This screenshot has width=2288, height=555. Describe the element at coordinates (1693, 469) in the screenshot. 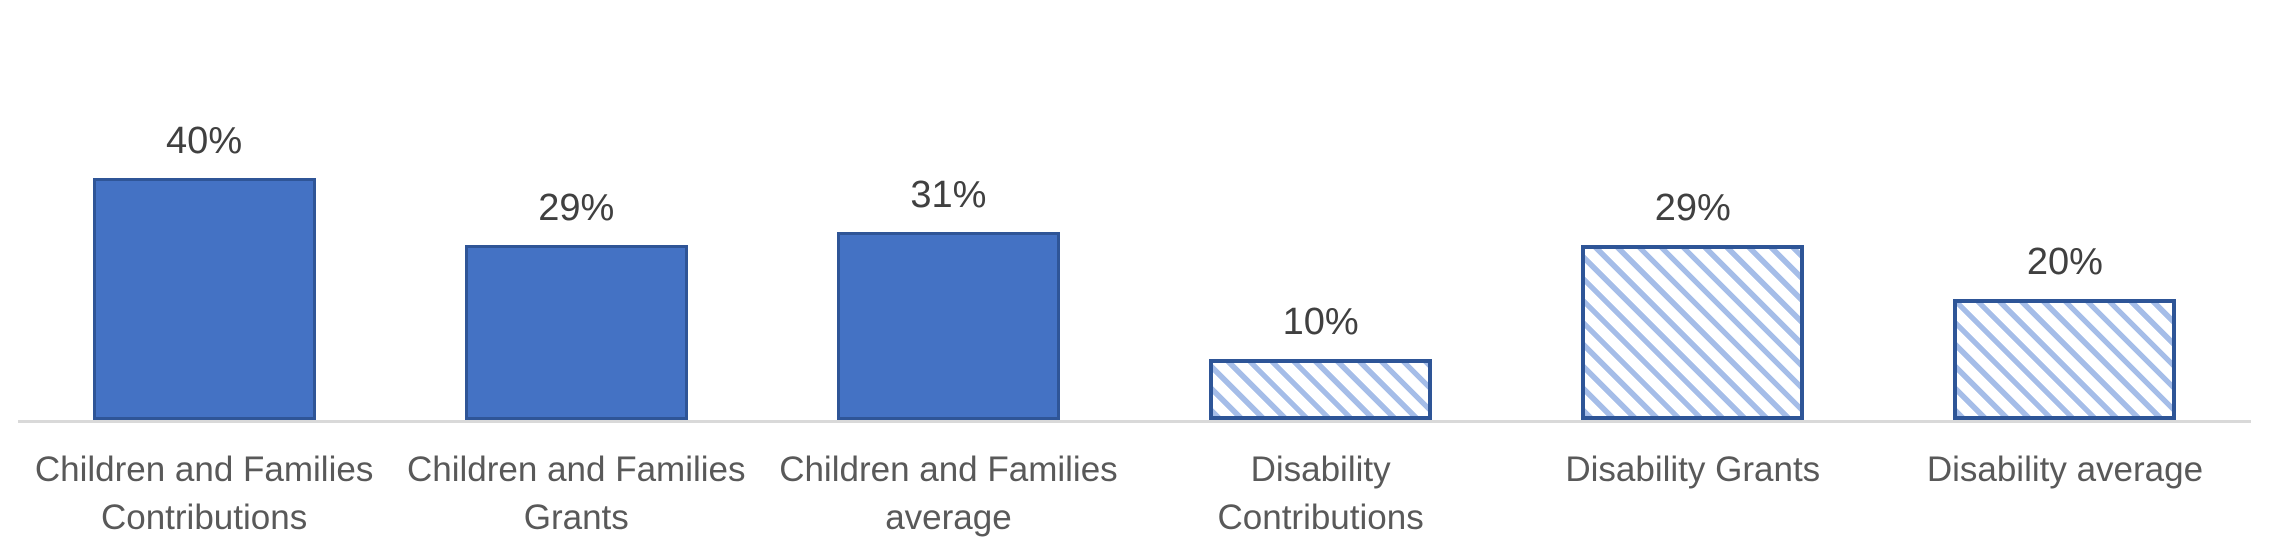

I see `category-label-line: Disability Grants` at that location.